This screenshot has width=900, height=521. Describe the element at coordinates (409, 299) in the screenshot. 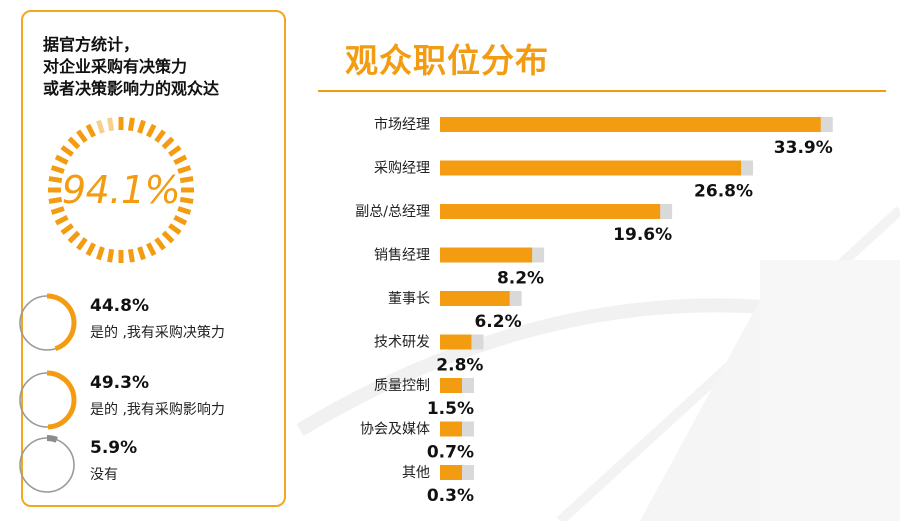

I see `category-label: 董事长` at that location.